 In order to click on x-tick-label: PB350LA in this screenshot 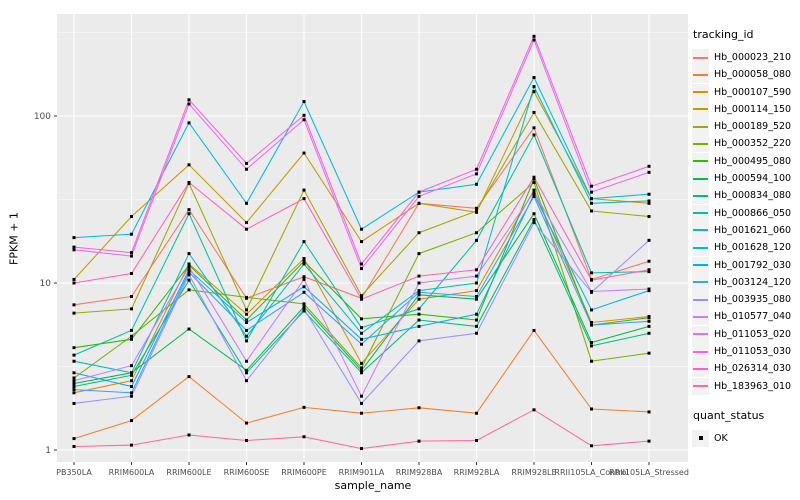, I will do `click(74, 472)`.